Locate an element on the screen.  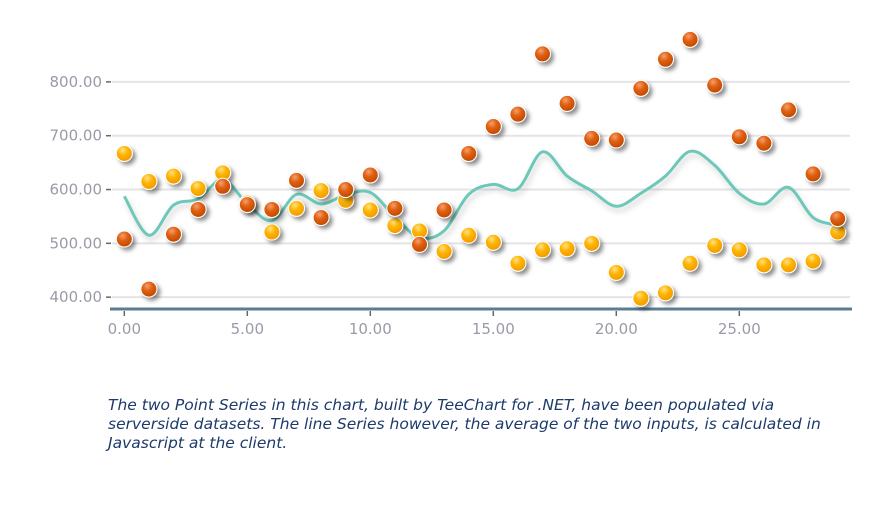
average-line-series is located at coordinates (480, 195).